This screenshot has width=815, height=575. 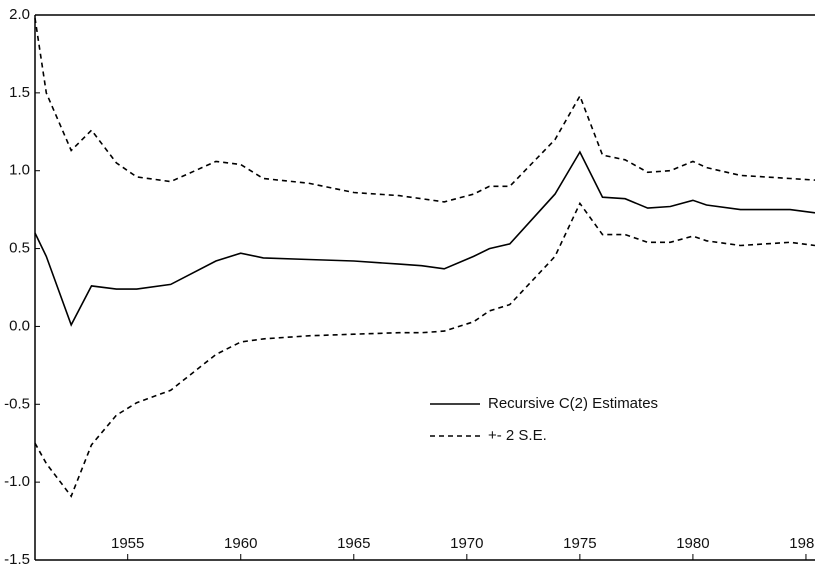 What do you see at coordinates (579, 543) in the screenshot?
I see `x-tick-label: 1975` at bounding box center [579, 543].